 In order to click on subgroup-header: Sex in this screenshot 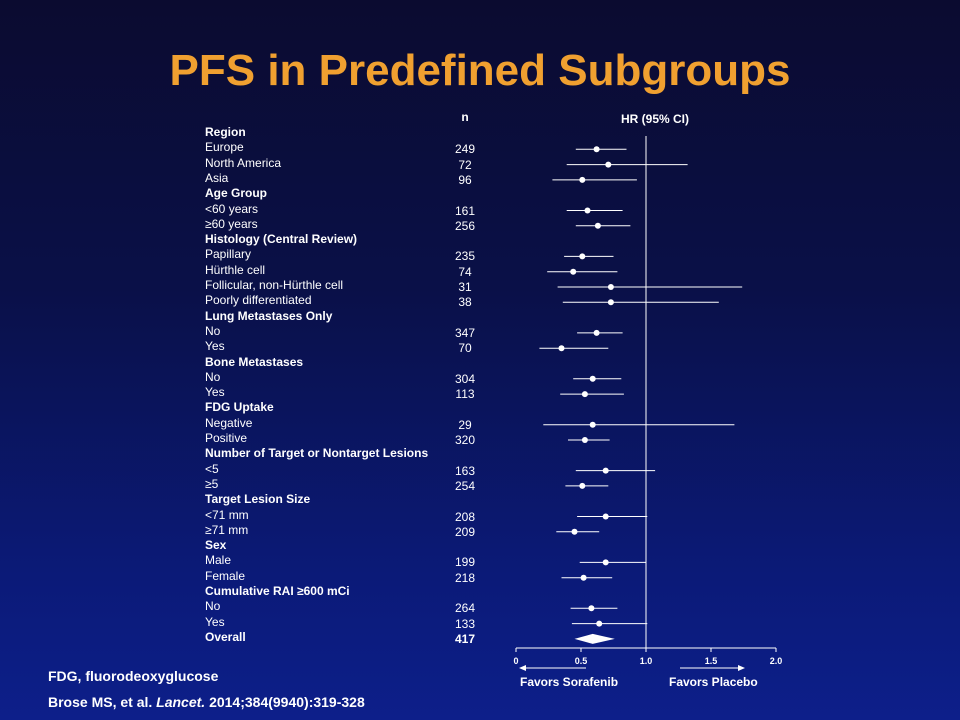, I will do `click(216, 545)`.